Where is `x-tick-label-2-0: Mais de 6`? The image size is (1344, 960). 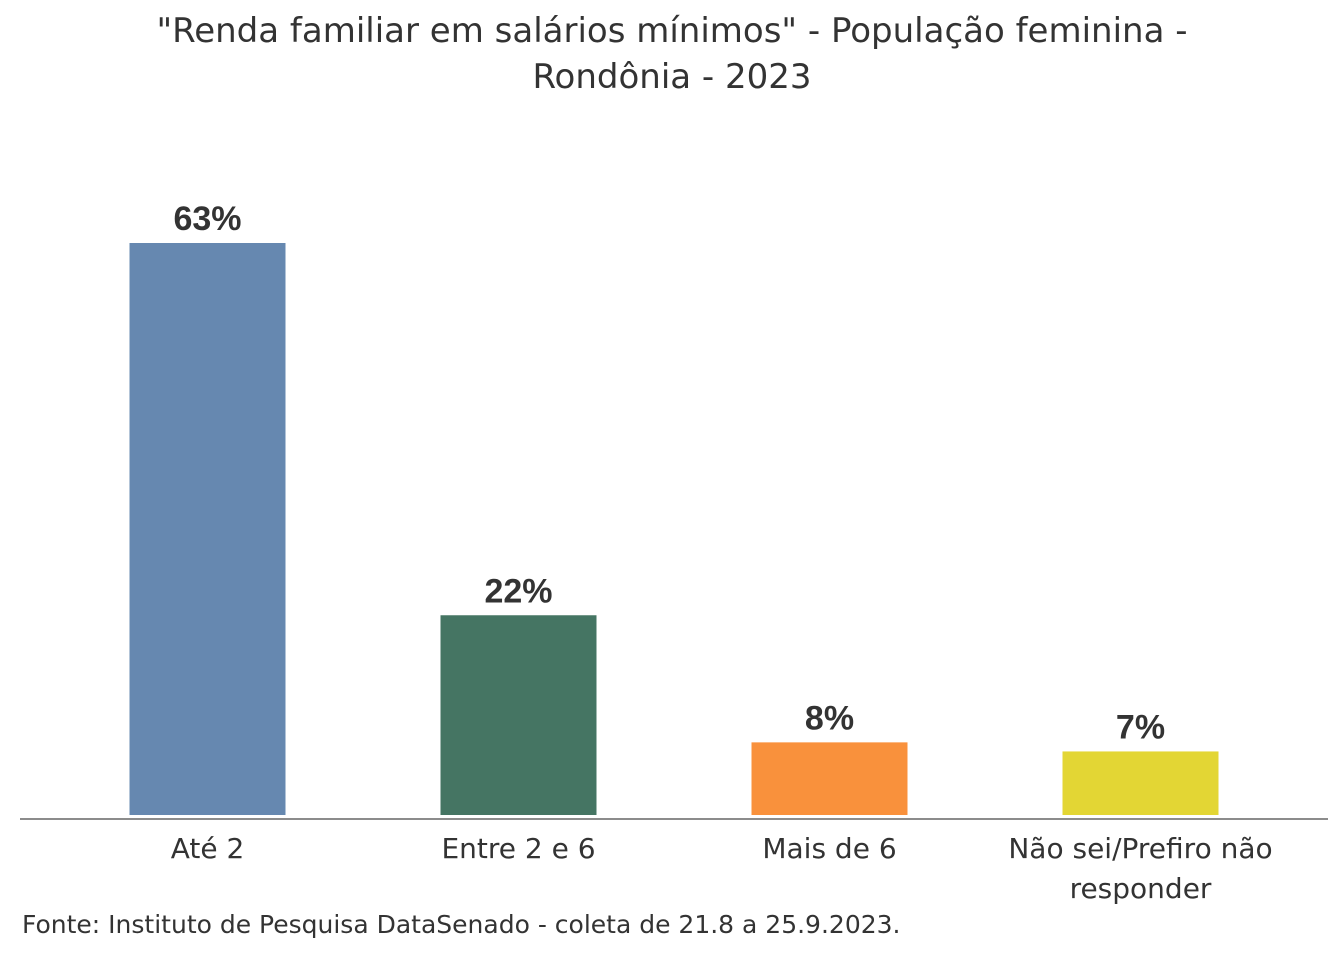
x-tick-label-2-0: Mais de 6 is located at coordinates (829, 848).